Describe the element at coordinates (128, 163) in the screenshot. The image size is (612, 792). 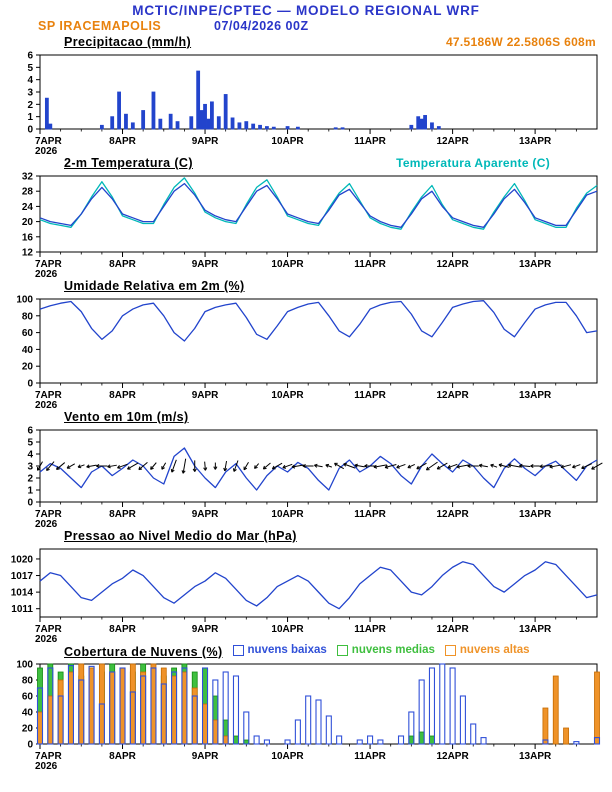
I see `panel-title-temperature: 2-m Temperatura (C)` at that location.